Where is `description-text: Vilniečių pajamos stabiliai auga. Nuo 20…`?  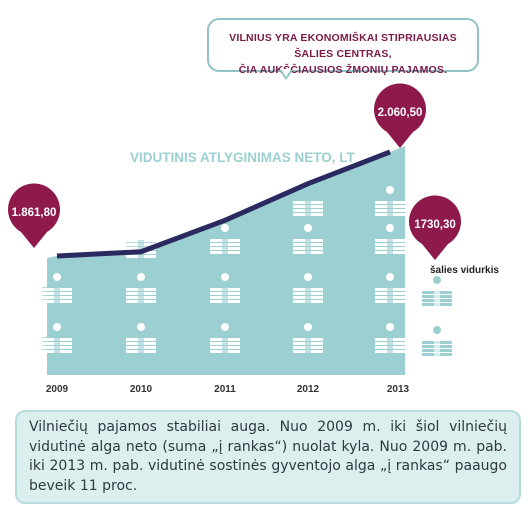
description-text: Vilniečių pajamos stabiliai auga. Nuo 20… is located at coordinates (268, 456).